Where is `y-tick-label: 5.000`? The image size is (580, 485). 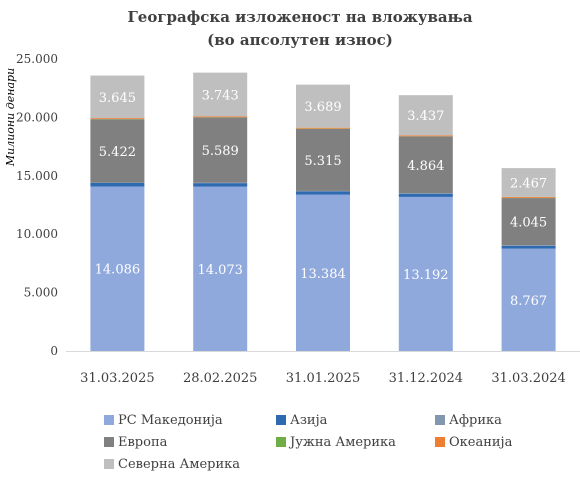 y-tick-label: 5.000 is located at coordinates (41, 293).